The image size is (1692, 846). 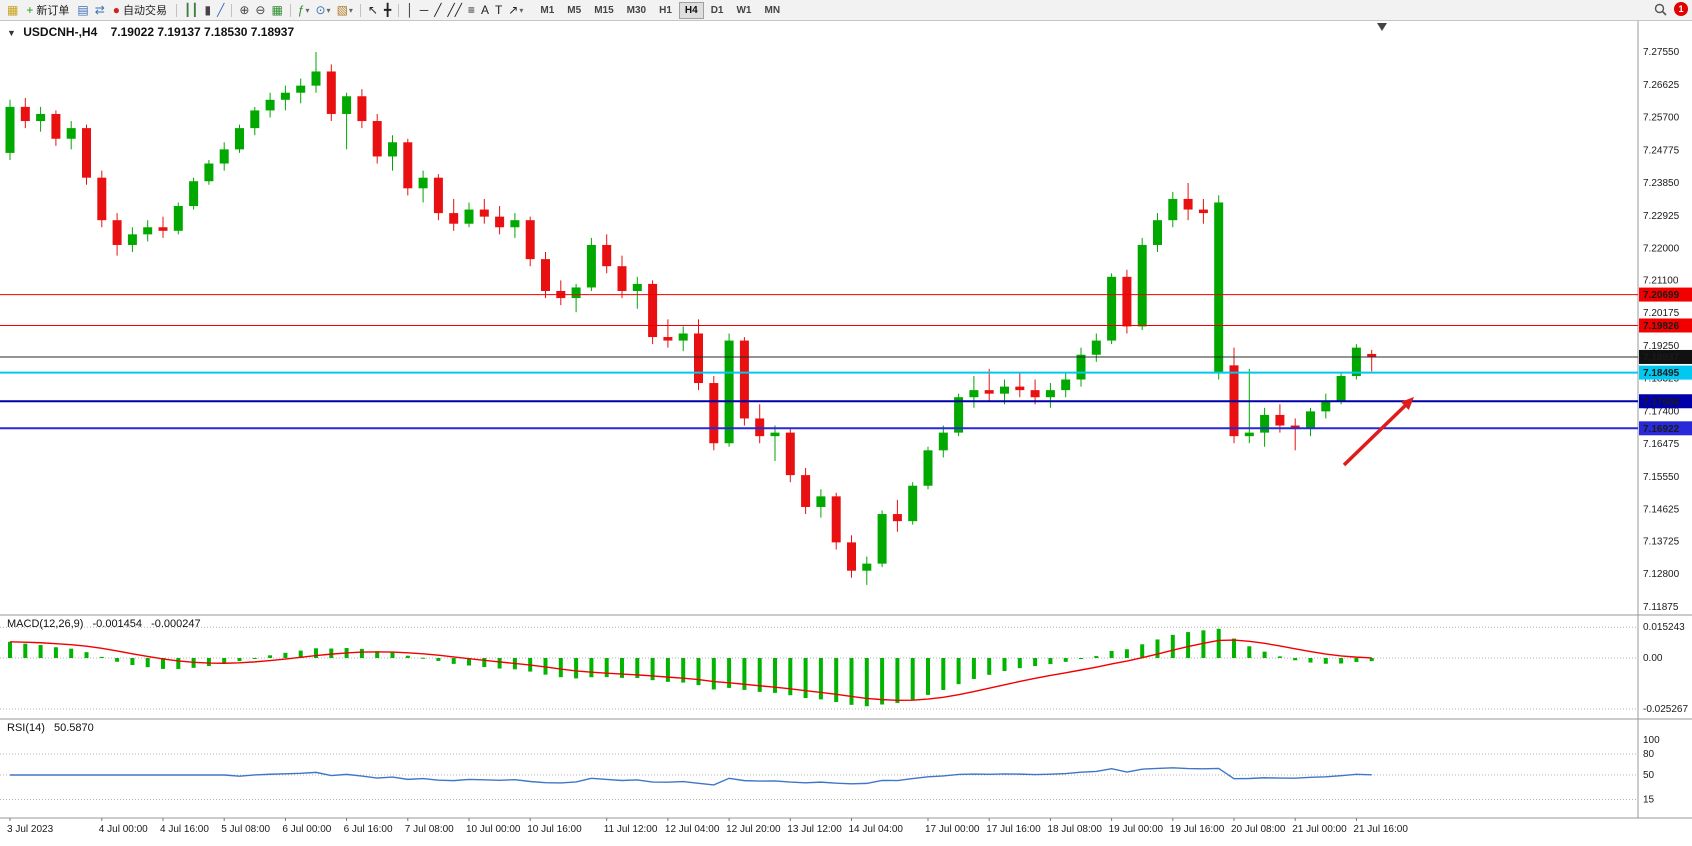 I want to click on crosshair-icon: ╋, so click(x=387, y=10).